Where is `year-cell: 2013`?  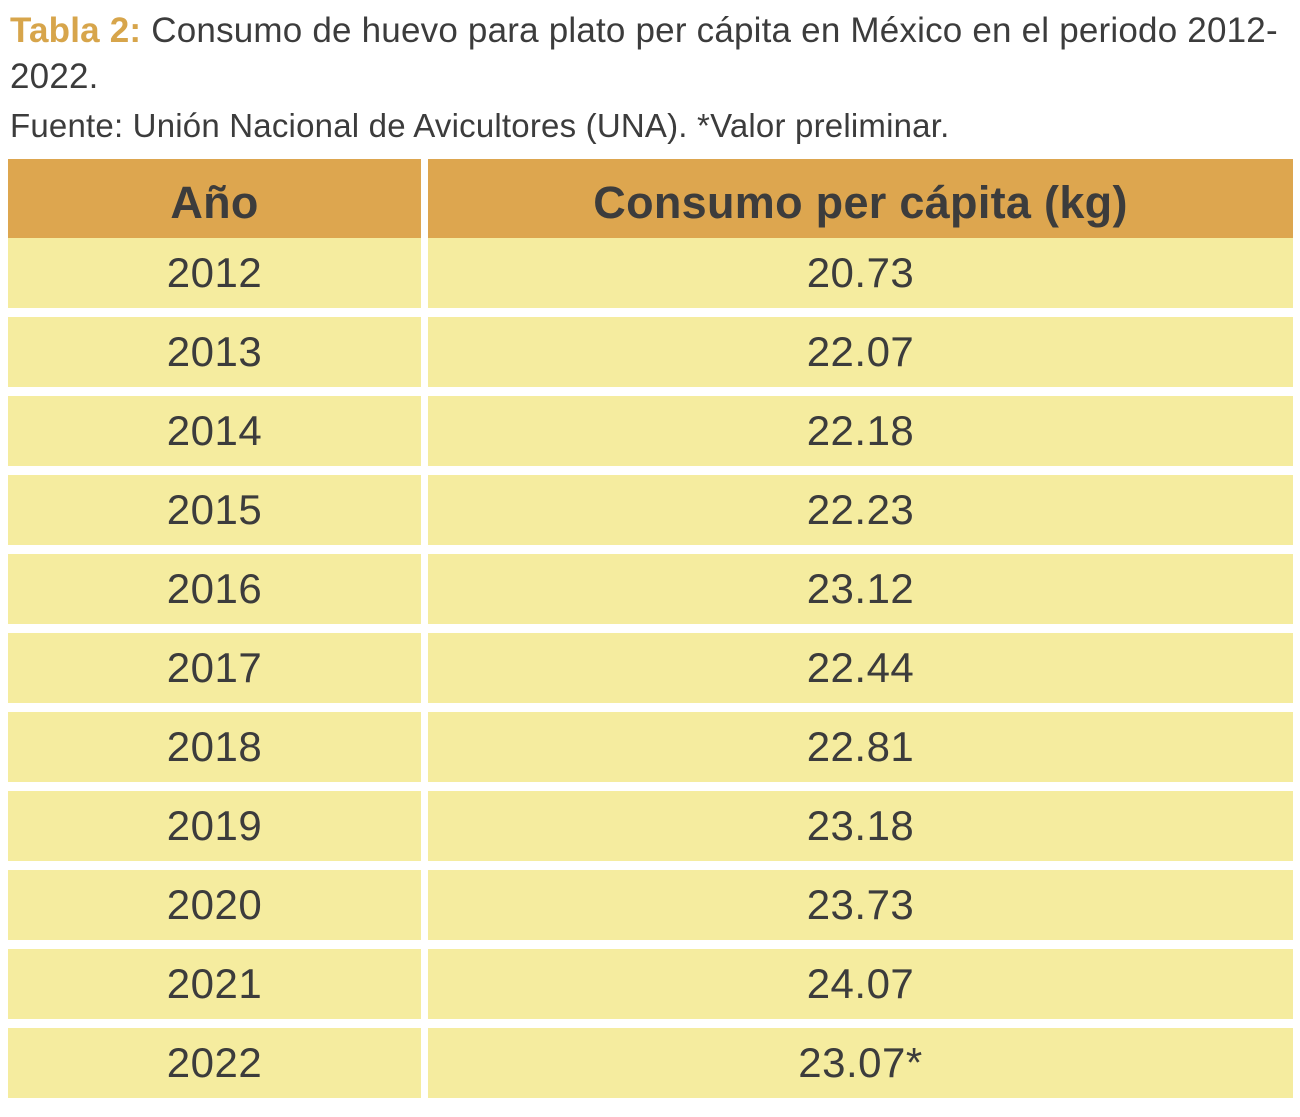
year-cell: 2013 is located at coordinates (214, 351).